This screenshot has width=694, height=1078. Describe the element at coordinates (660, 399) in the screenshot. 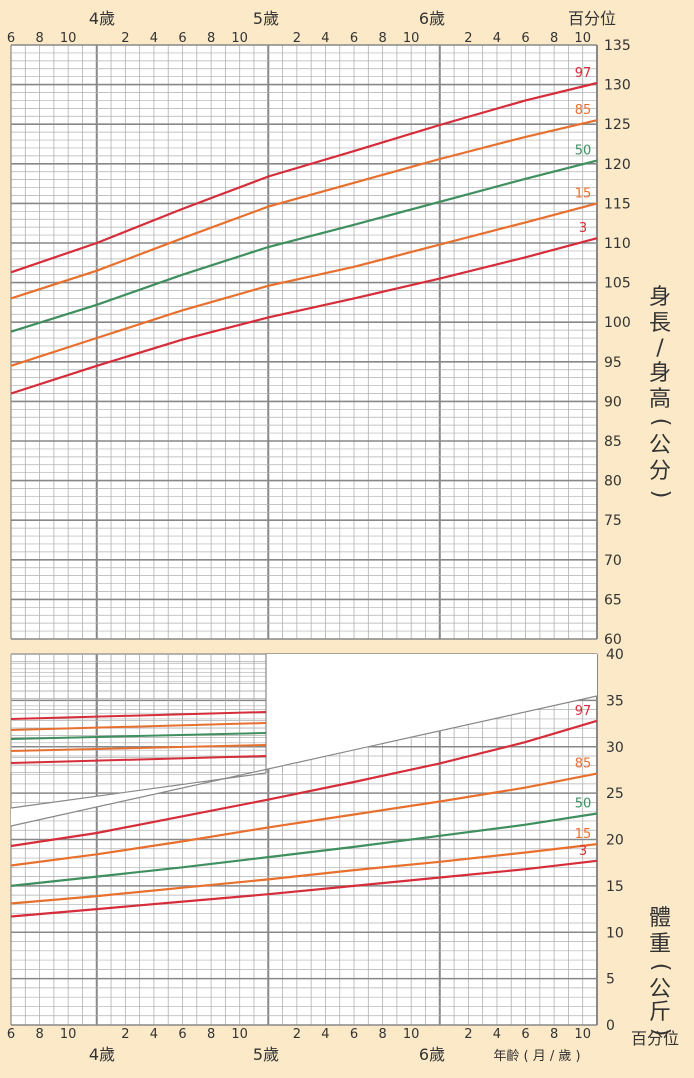

I see `height-title-char: 高` at that location.